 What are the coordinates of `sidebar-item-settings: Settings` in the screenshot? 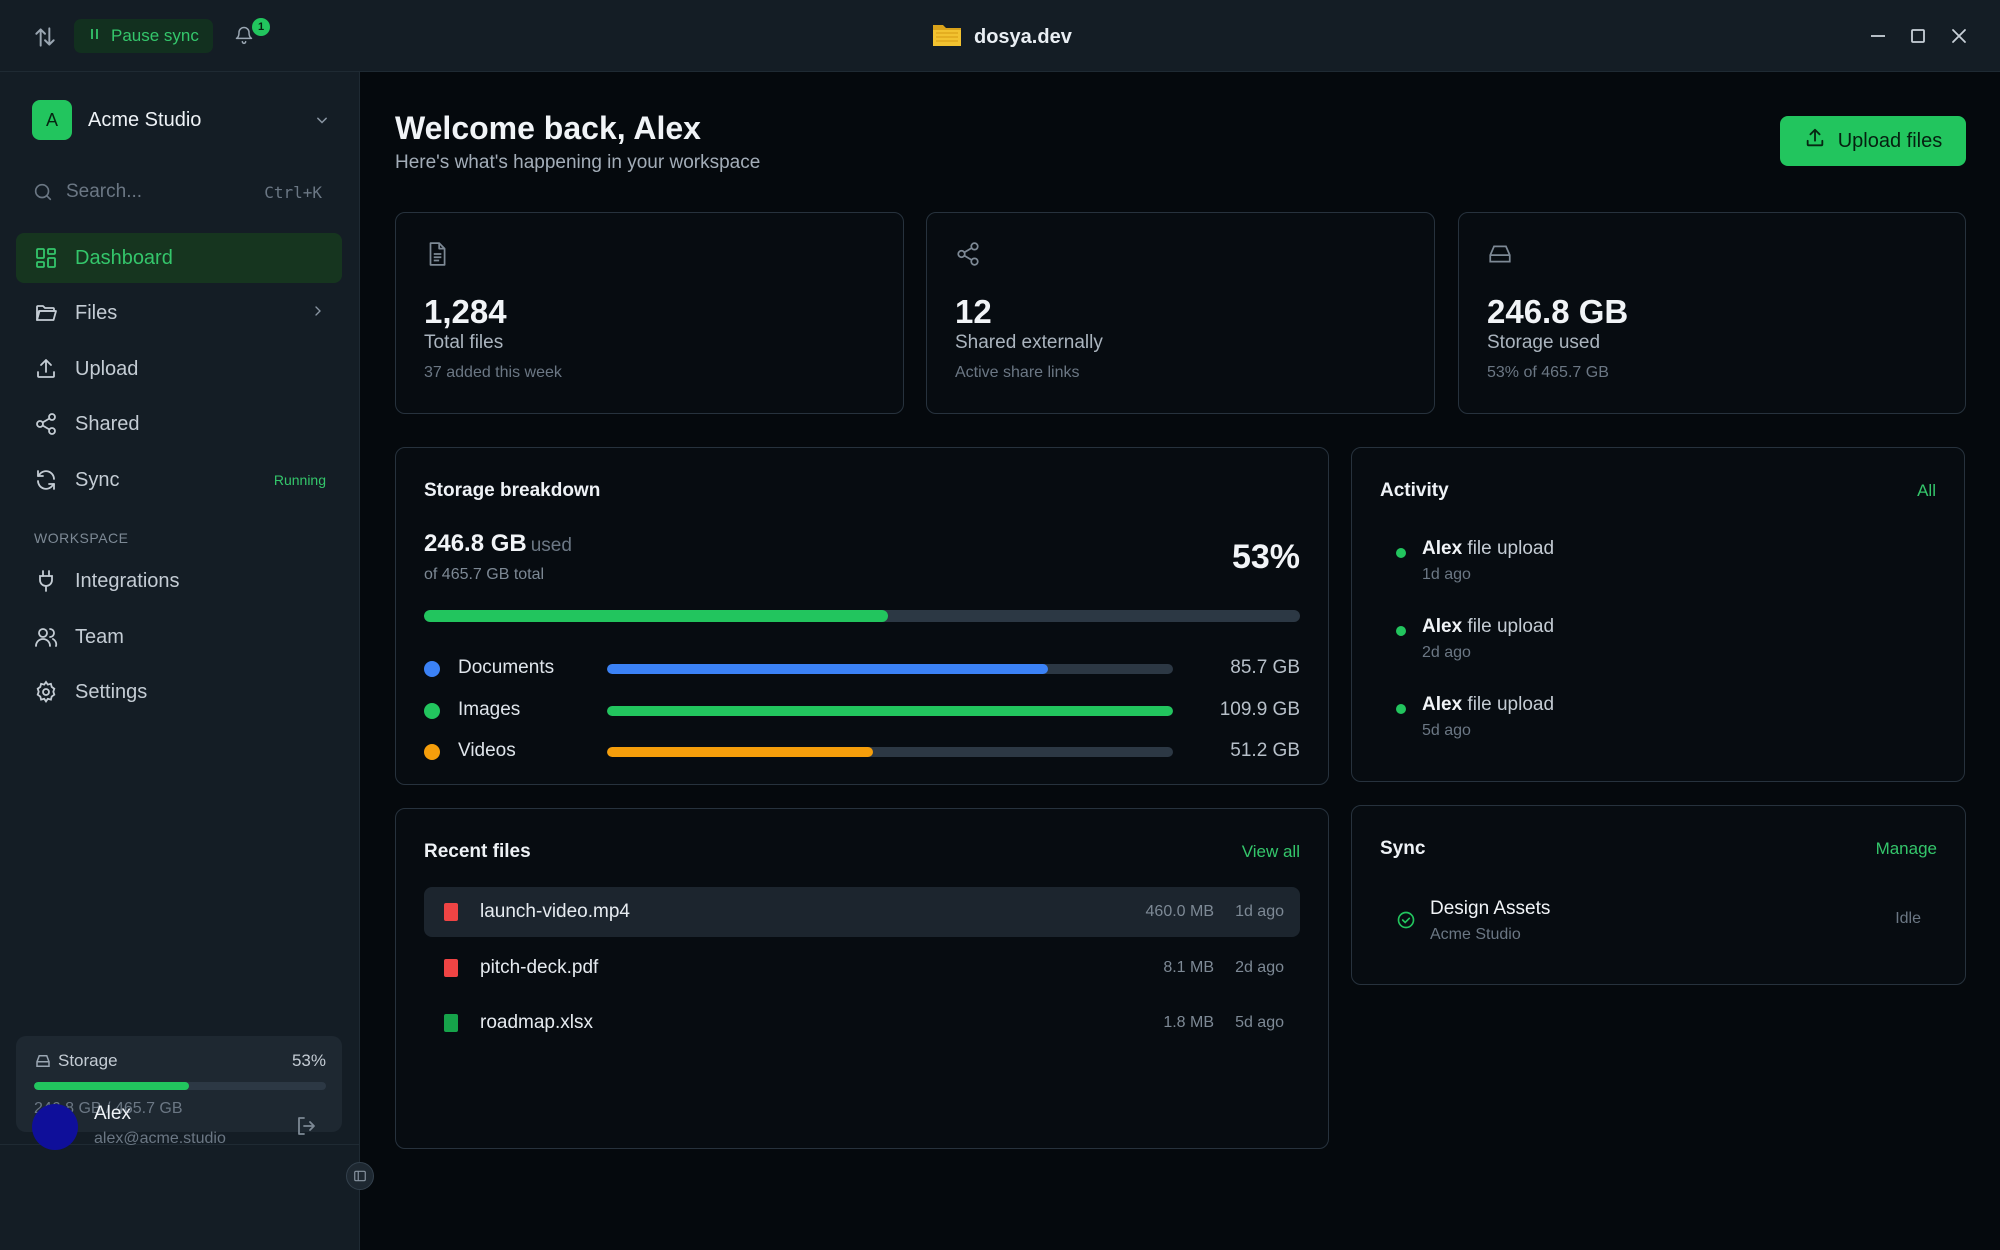 It's located at (179, 692).